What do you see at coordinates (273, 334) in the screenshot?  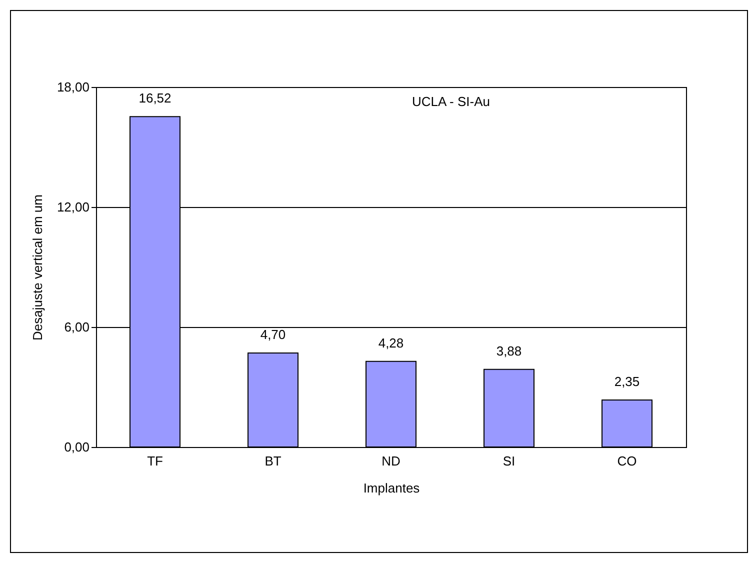 I see `data-label: 4,70` at bounding box center [273, 334].